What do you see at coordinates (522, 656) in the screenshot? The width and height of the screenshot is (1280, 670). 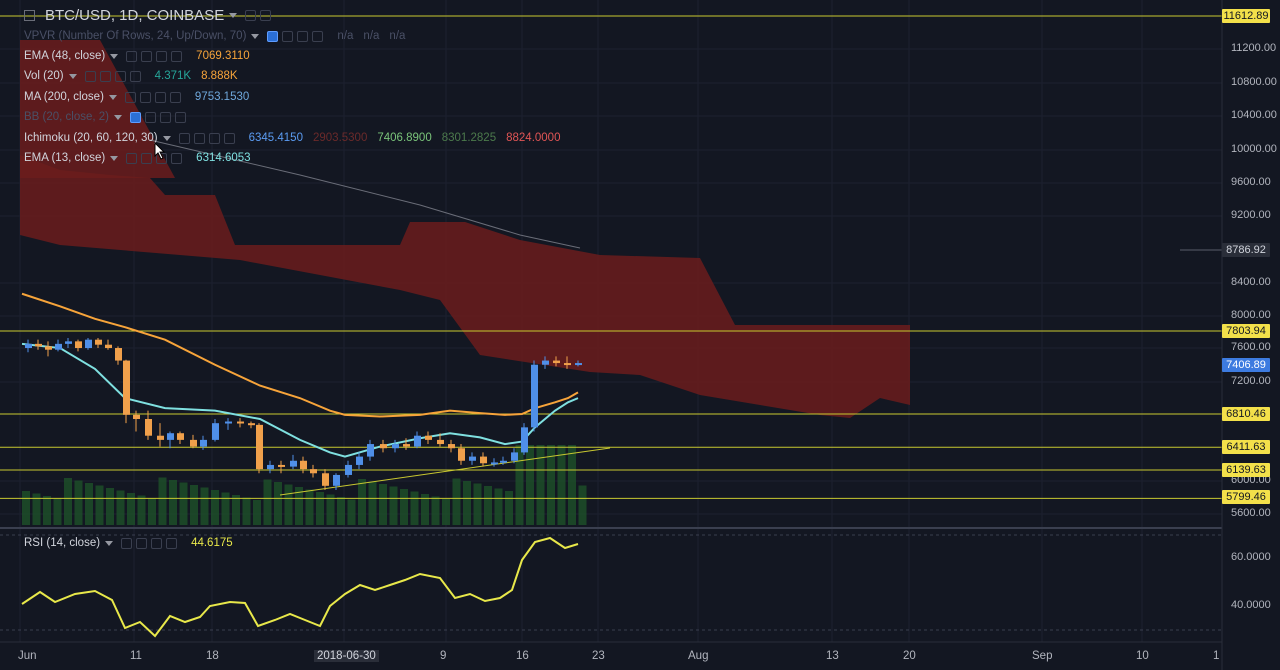 I see `time-tick: 16` at bounding box center [522, 656].